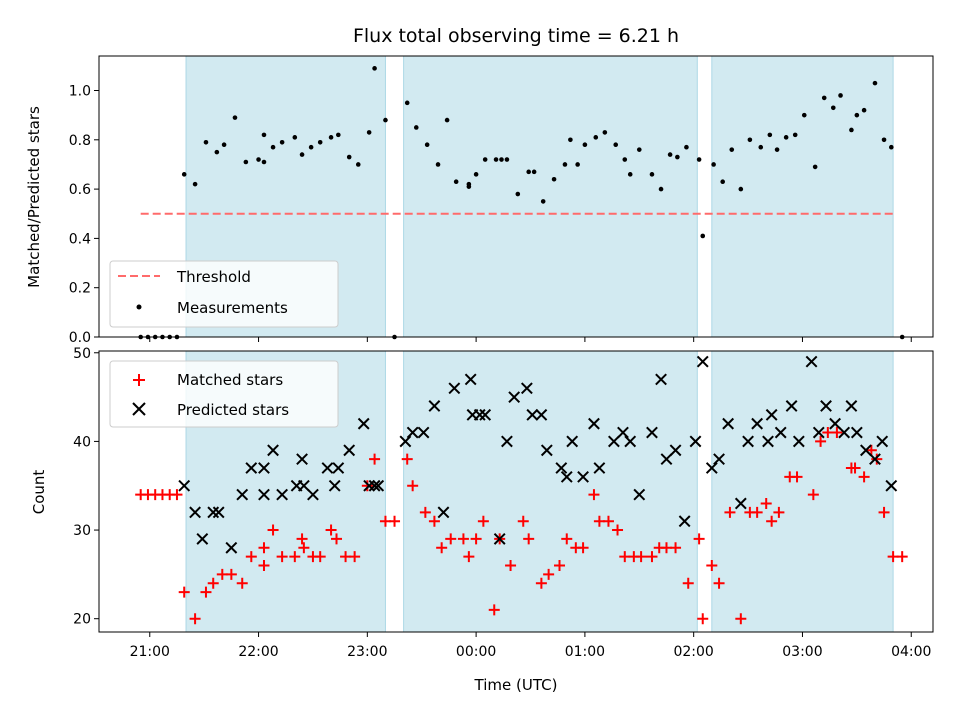 This screenshot has width=960, height=720. Describe the element at coordinates (213, 277) in the screenshot. I see `threshold-legend-label: Threshold` at that location.